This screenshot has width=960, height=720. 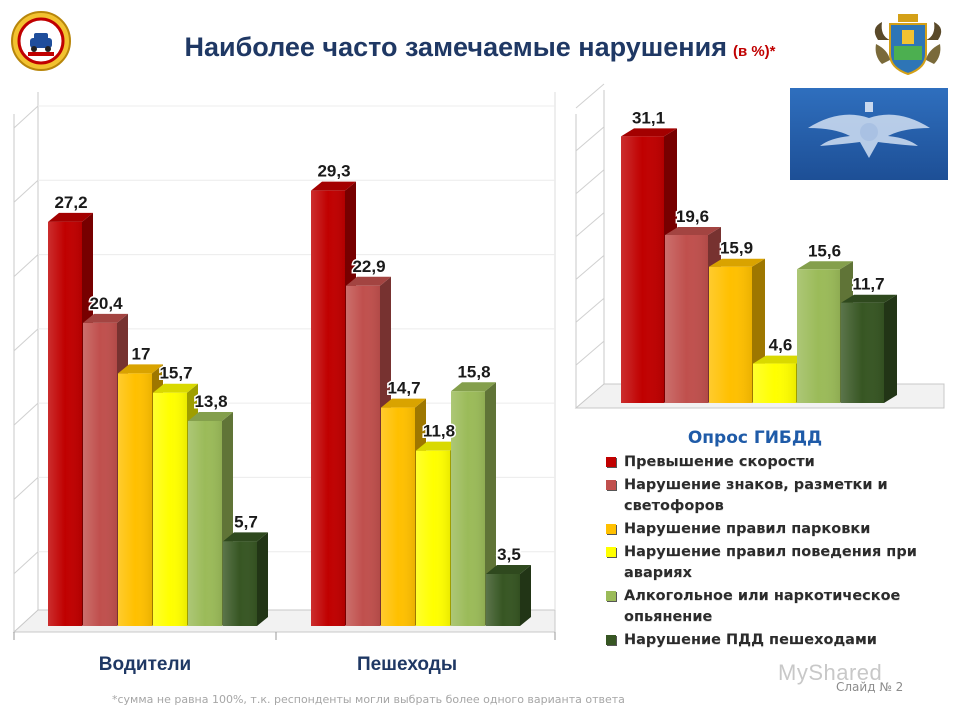 What do you see at coordinates (824, 250) in the screenshot?
I see `data-label: 15,6` at bounding box center [824, 250].